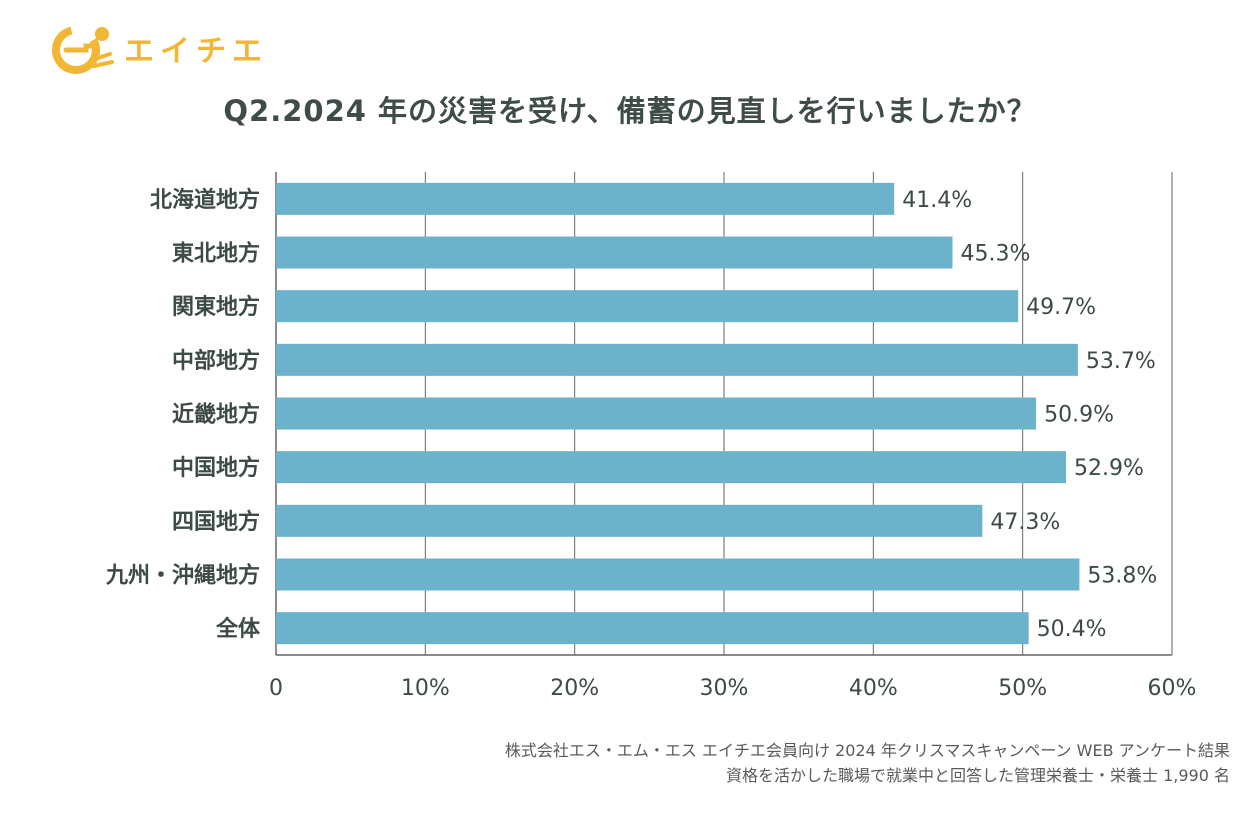 The height and width of the screenshot is (820, 1260). What do you see at coordinates (83, 50) in the screenshot?
I see `brand-mark-icon` at bounding box center [83, 50].